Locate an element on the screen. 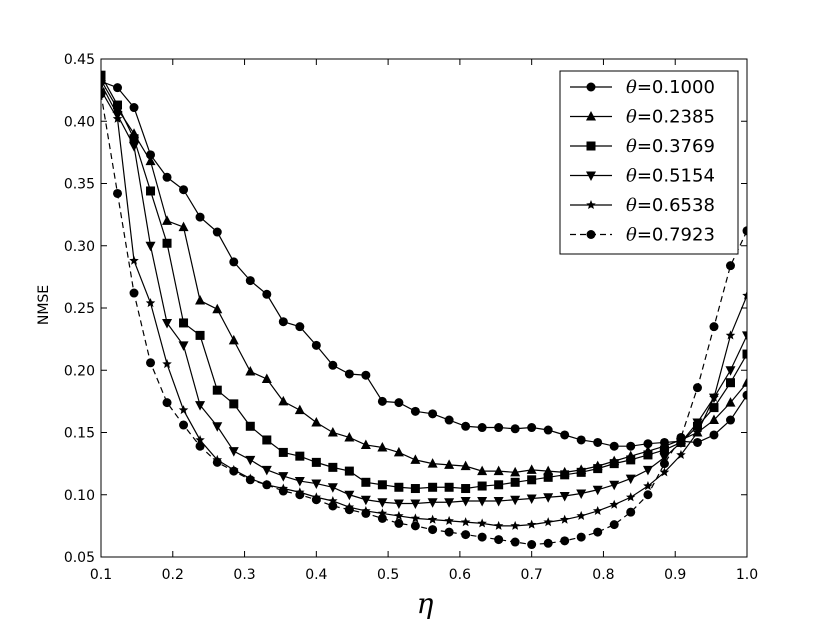  x-axis-label: η is located at coordinates (425, 603).